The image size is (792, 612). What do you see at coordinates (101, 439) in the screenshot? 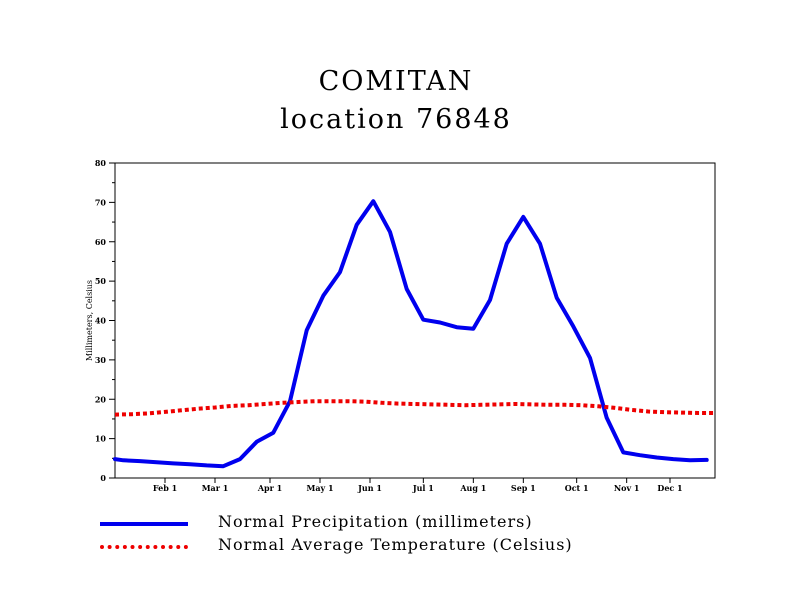
I see `y-tick-label: 10` at bounding box center [101, 439].